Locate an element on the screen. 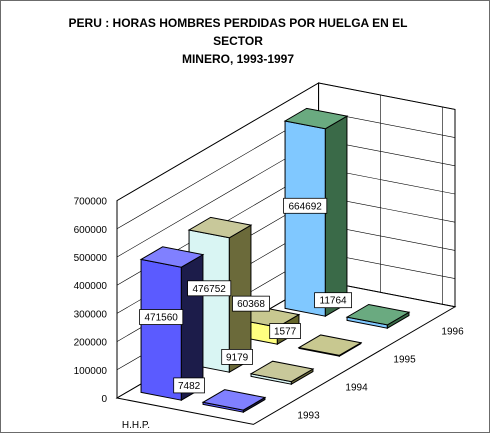 This screenshot has width=490, height=433. depth-label: 1994 is located at coordinates (356, 387).